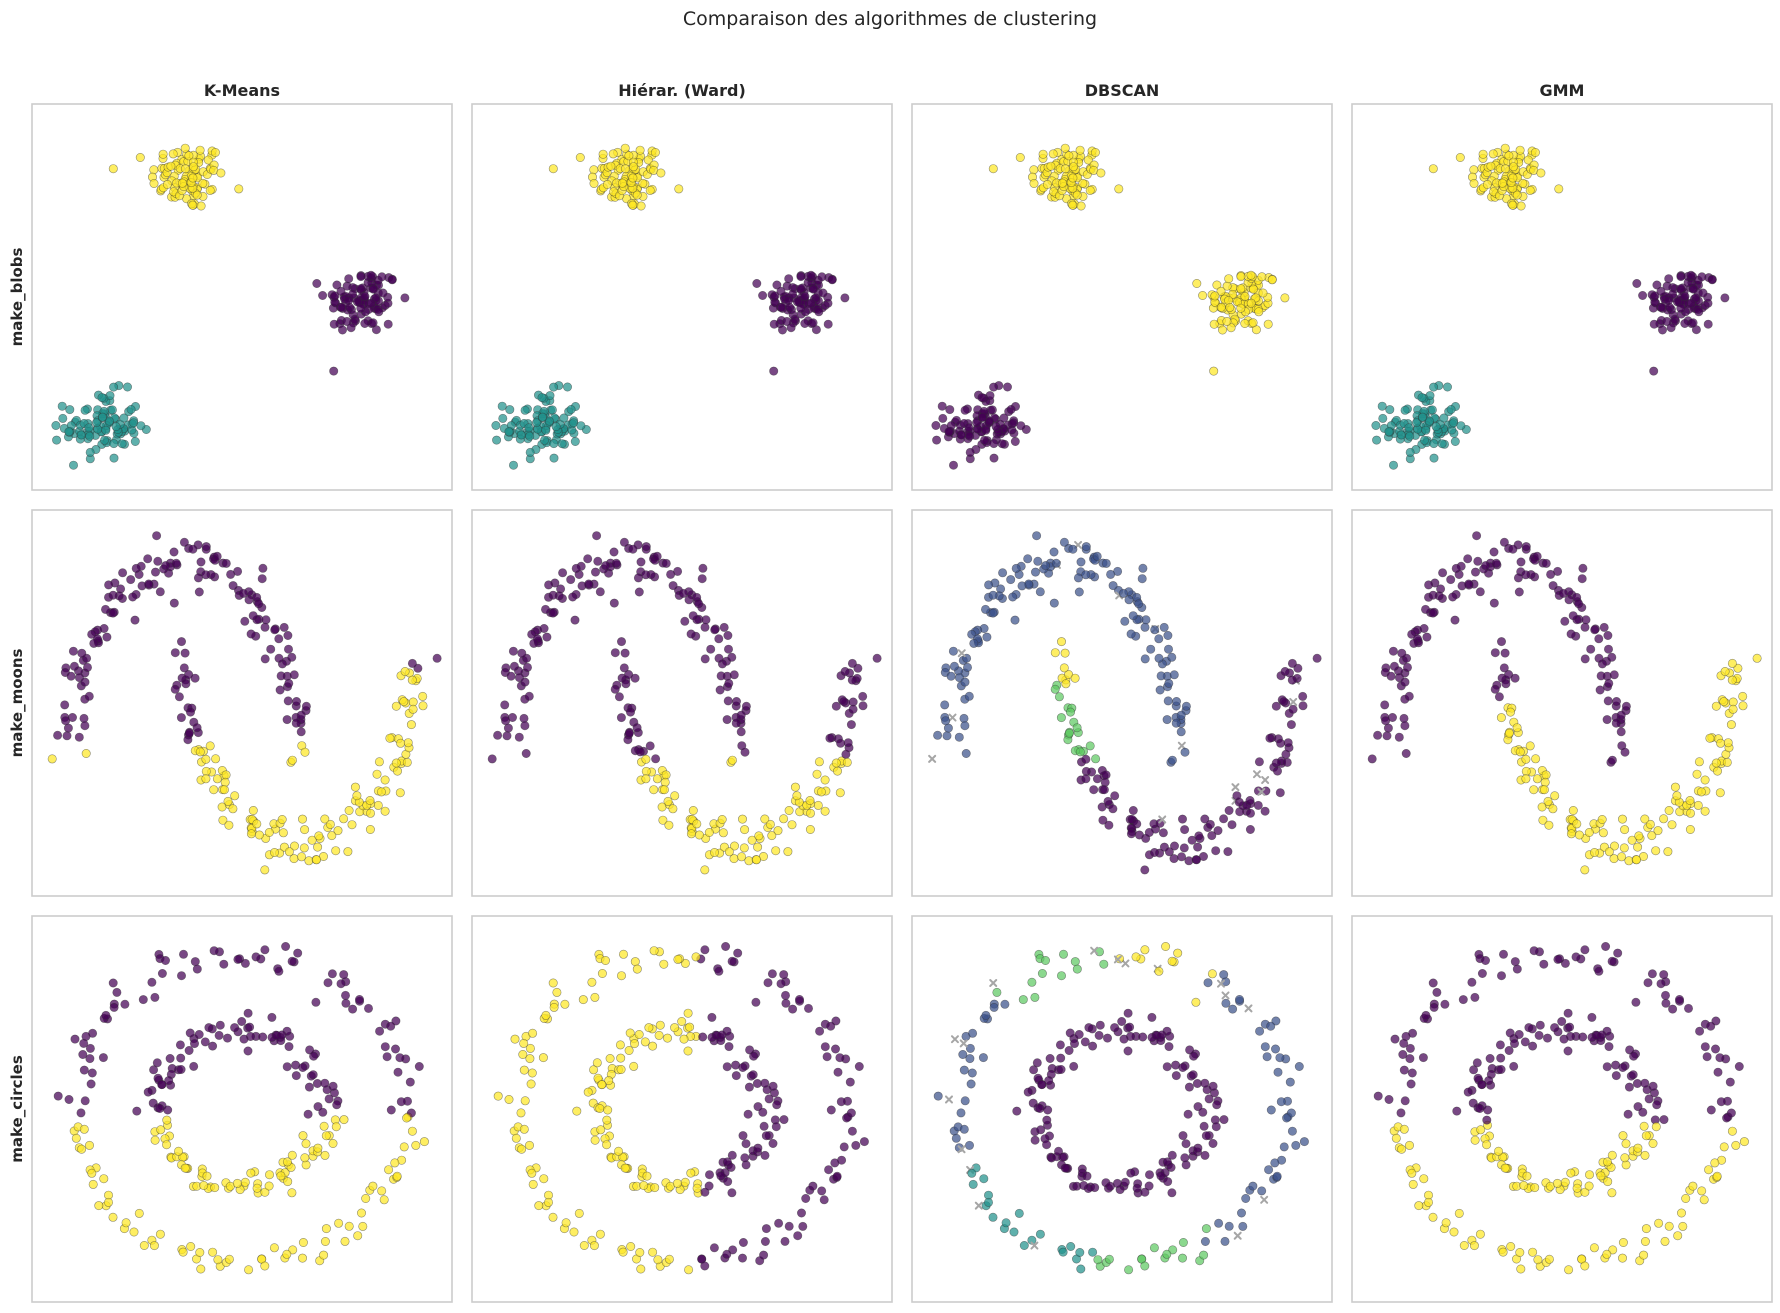 The height and width of the screenshot is (1313, 1780). Describe the element at coordinates (1562, 90) in the screenshot. I see `col-title-gmm: GMM` at that location.